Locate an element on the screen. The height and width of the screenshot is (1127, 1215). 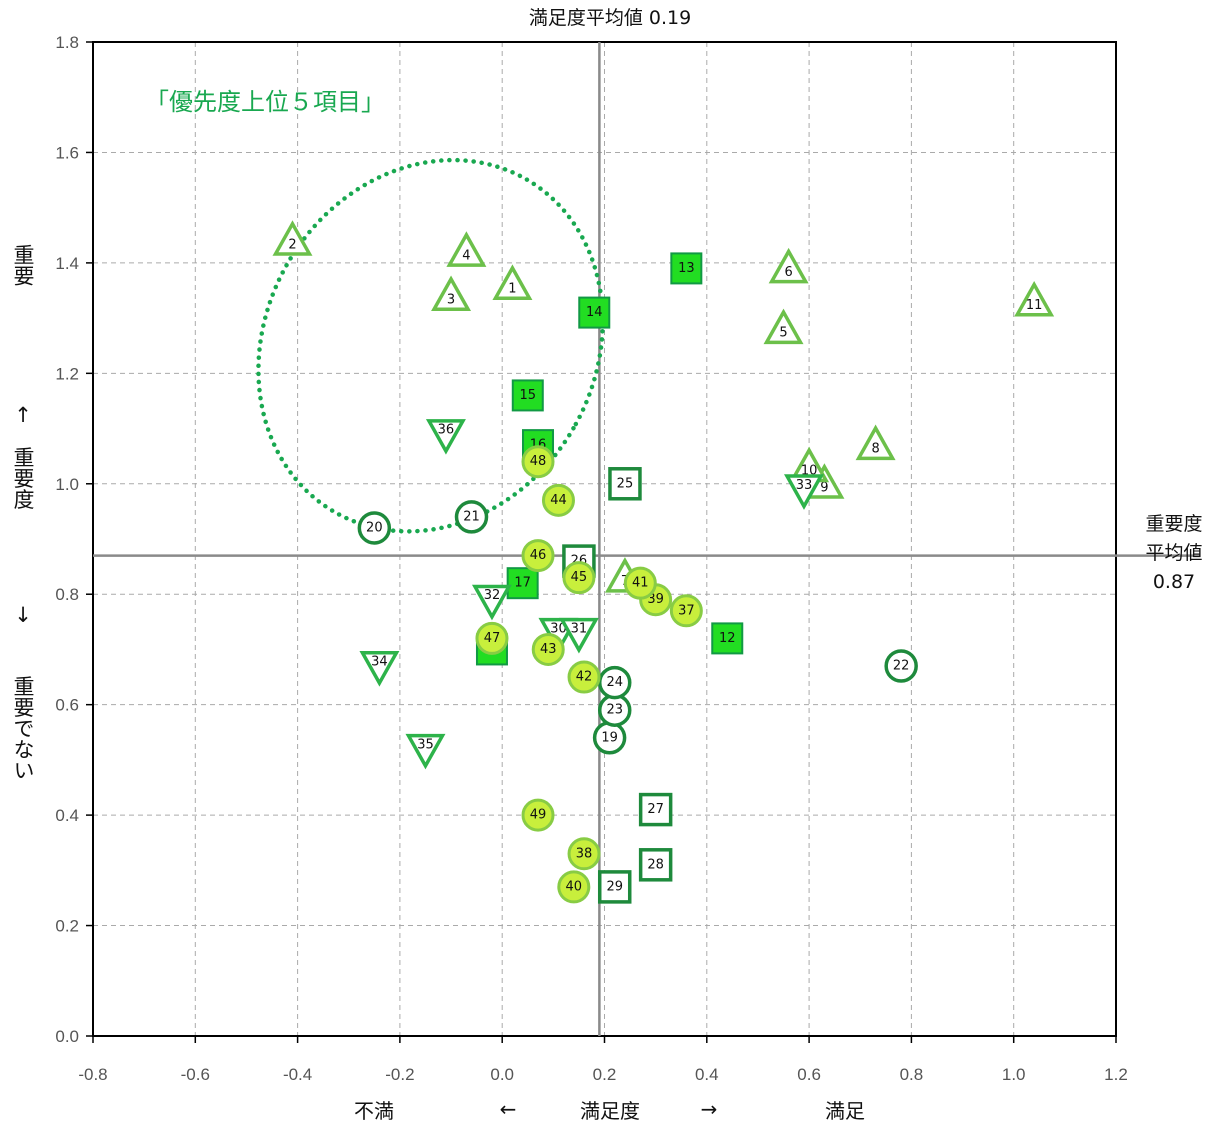
x-tick-label: 0.2 is located at coordinates (605, 1074).